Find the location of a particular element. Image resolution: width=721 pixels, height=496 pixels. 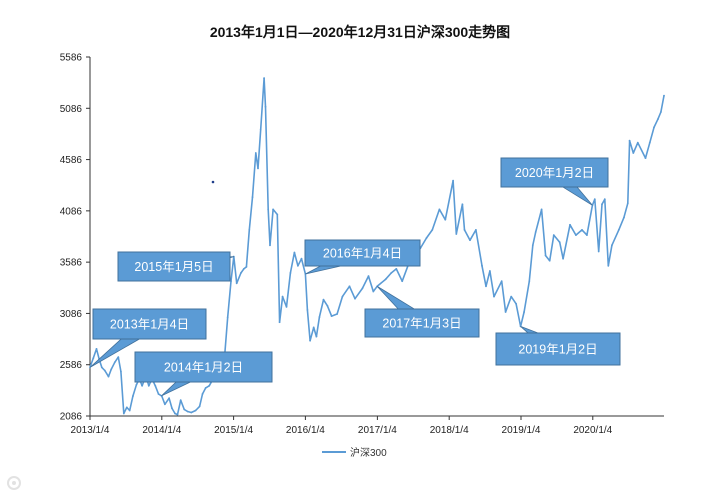

y-tick-label: 5586 is located at coordinates (71, 58).